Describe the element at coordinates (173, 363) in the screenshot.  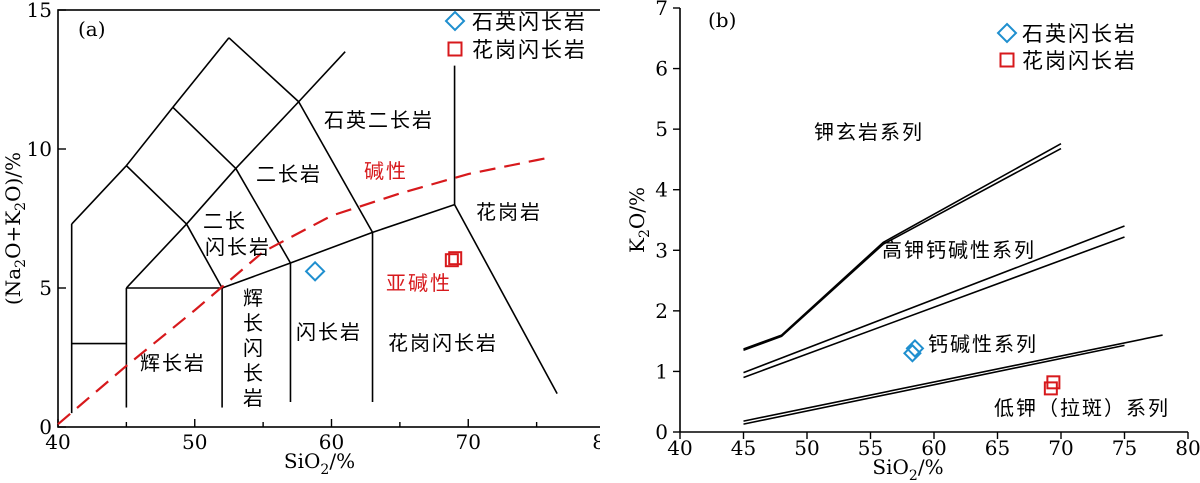
I see `field-label-gabbro: 辉长岩` at that location.